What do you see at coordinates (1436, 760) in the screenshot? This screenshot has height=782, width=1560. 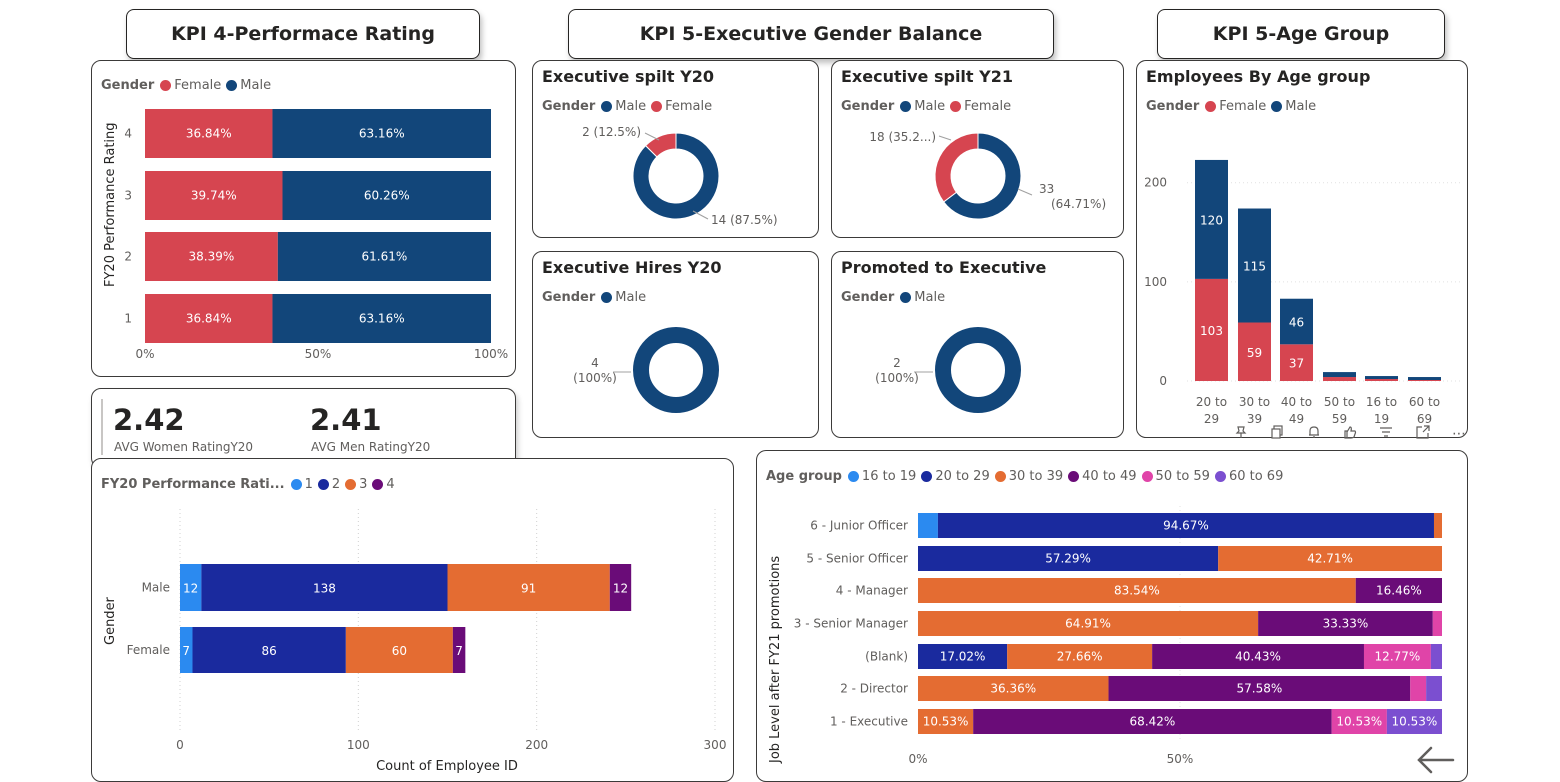 I see `back-arrow-icon` at bounding box center [1436, 760].